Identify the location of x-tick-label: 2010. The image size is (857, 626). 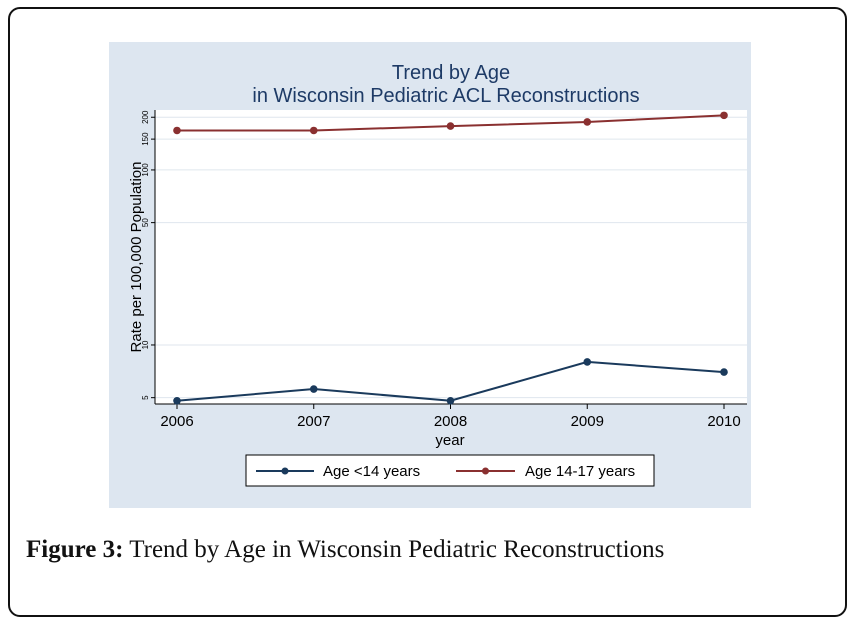
(723, 421).